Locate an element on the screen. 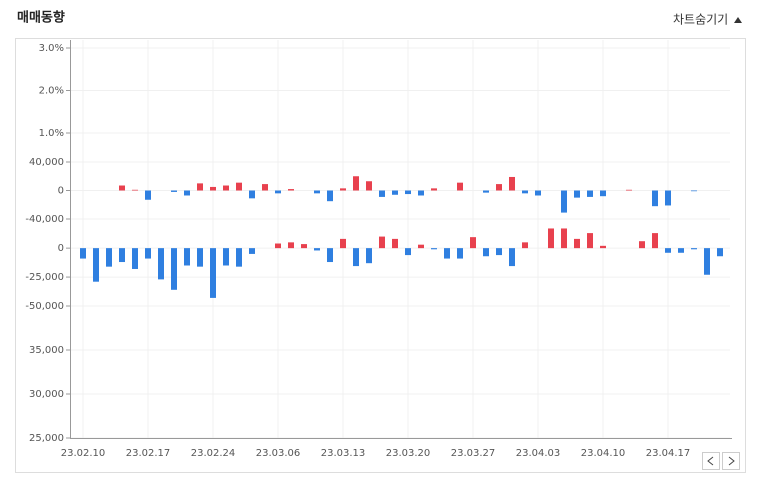  toggle-icon is located at coordinates (738, 20).